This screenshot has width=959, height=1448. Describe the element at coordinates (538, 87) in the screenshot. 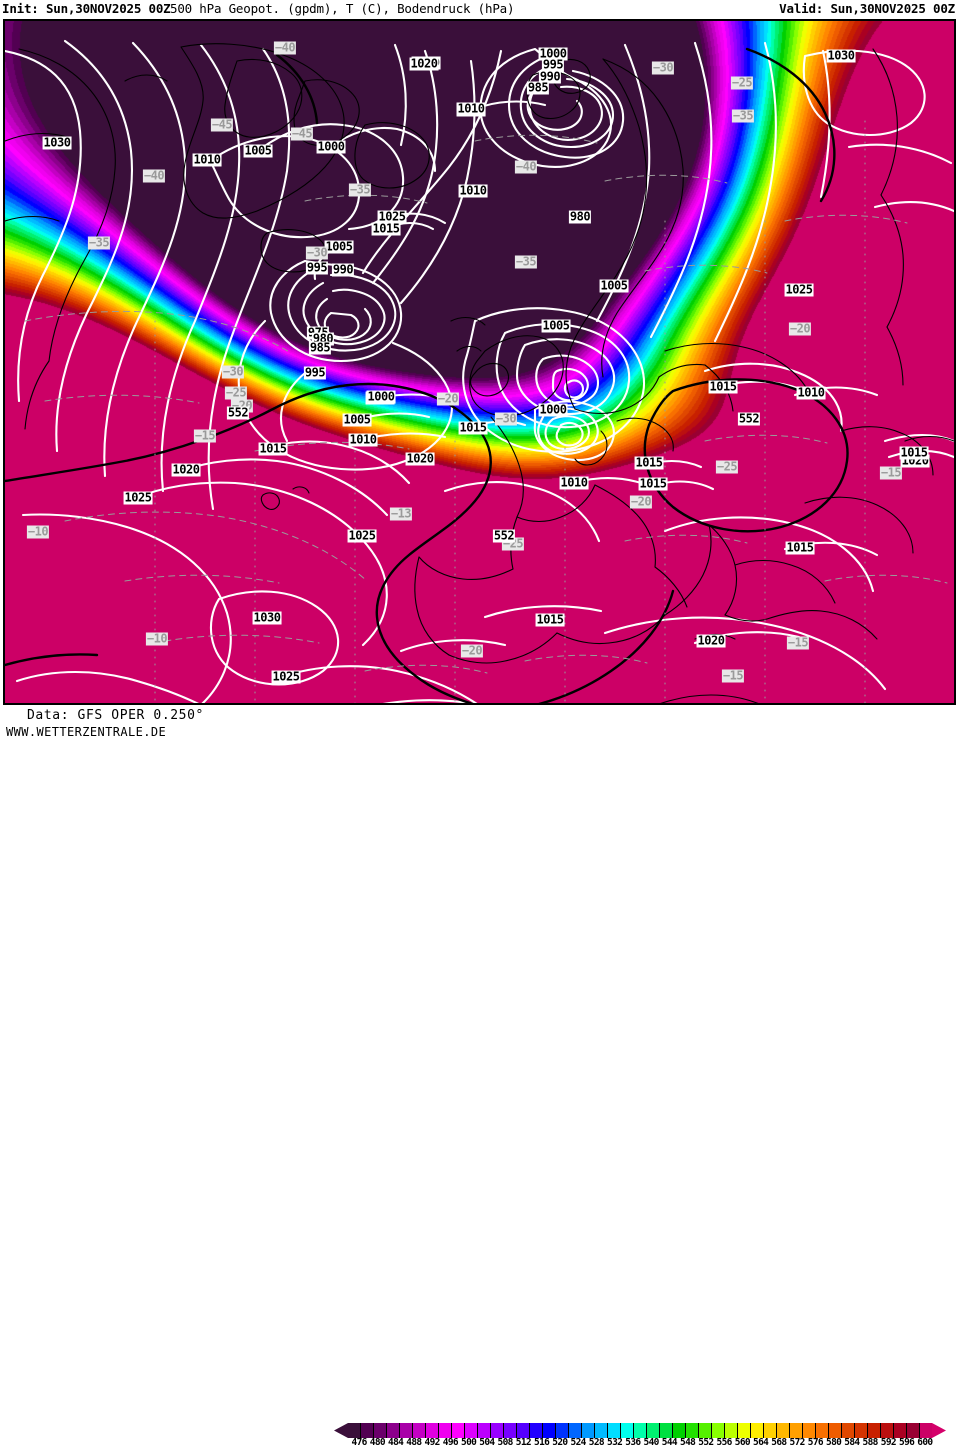

I see `isobar-label: 985` at that location.